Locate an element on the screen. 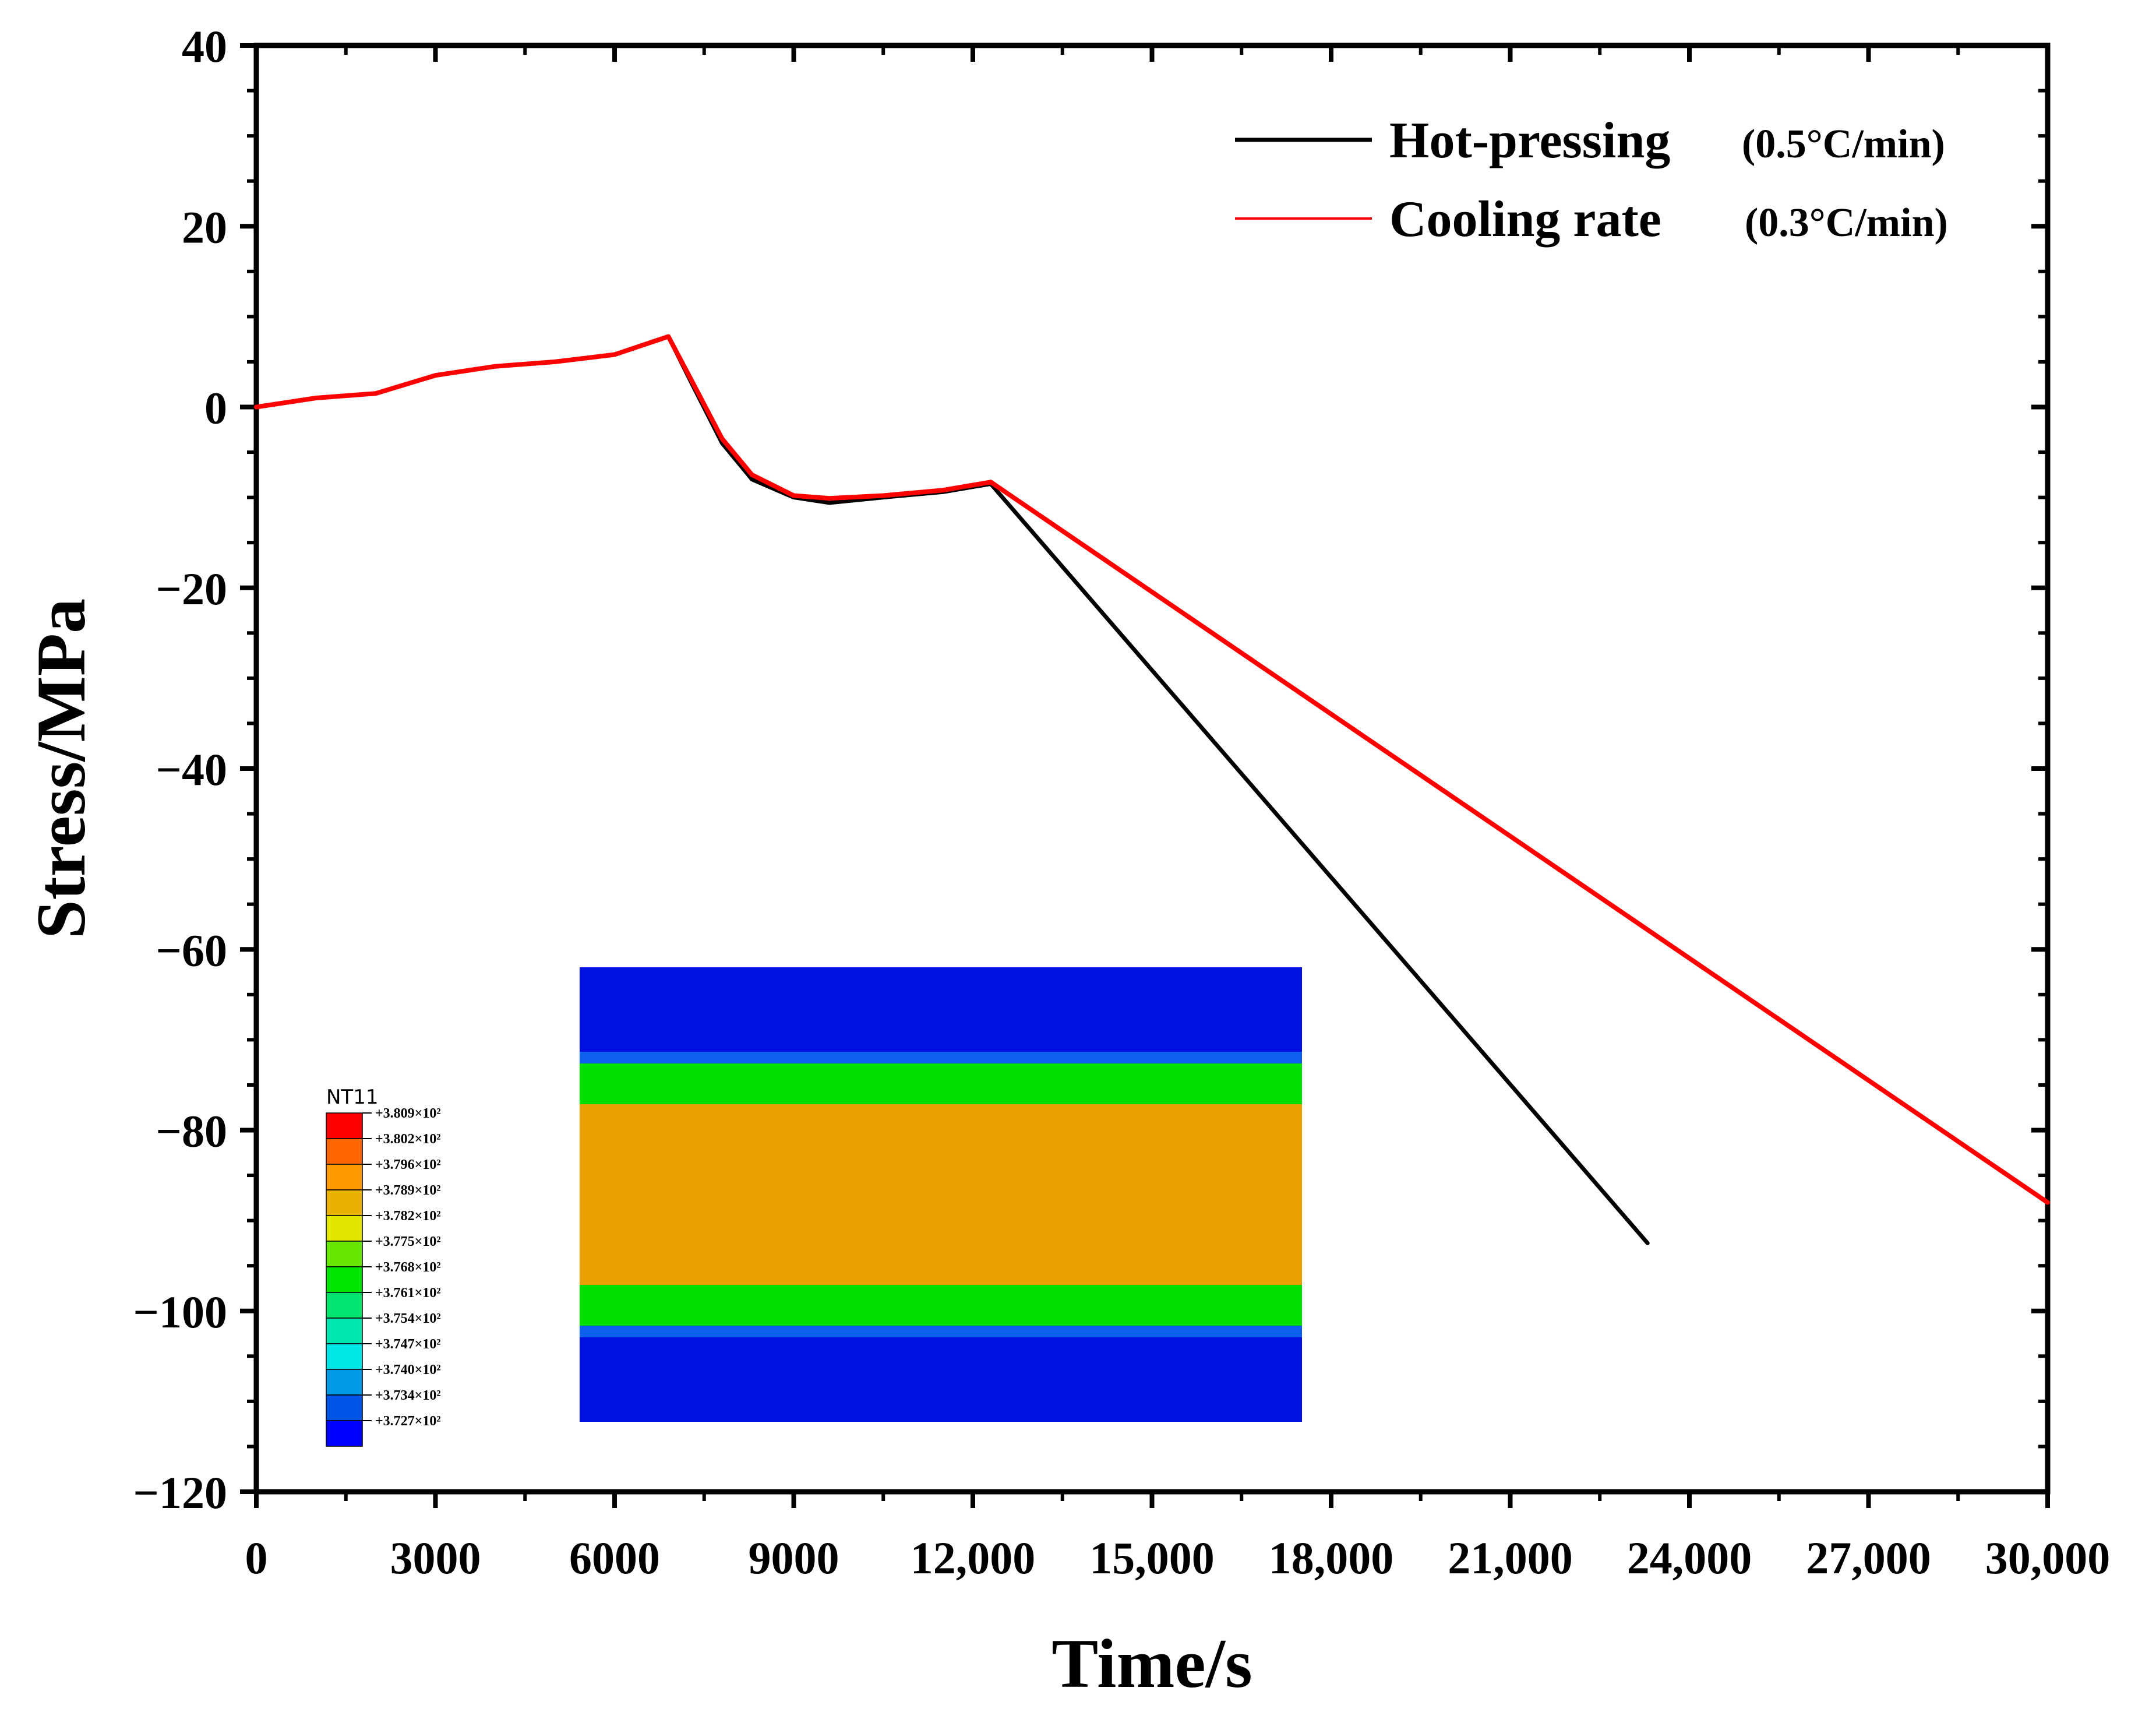 Image resolution: width=2156 pixels, height=1712 pixels. colorbar-label: +3.782×10² is located at coordinates (408, 1217).